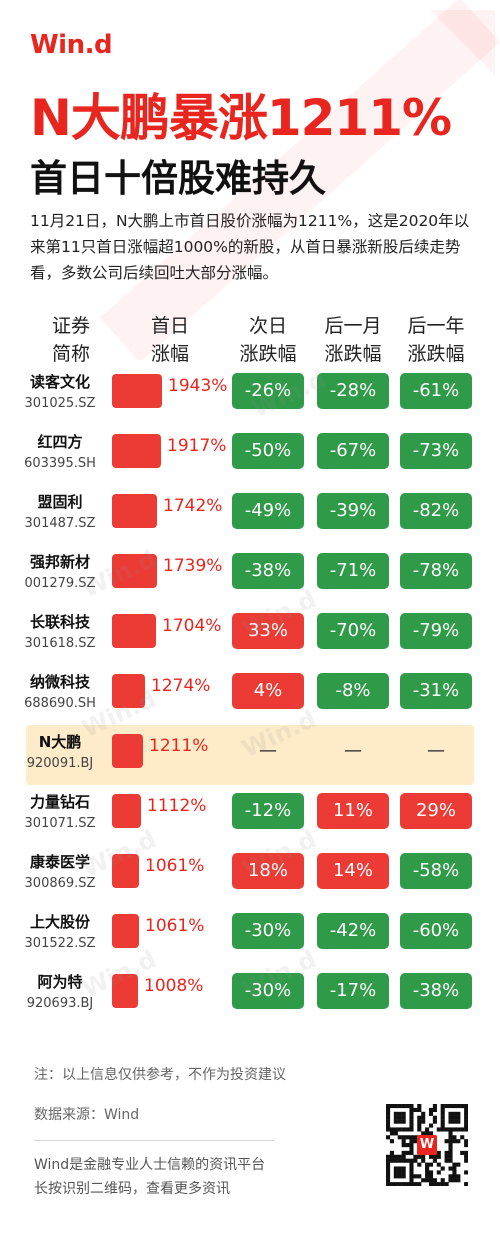  Describe the element at coordinates (268, 354) in the screenshot. I see `header-next-day-line2: 涨跌幅` at that location.